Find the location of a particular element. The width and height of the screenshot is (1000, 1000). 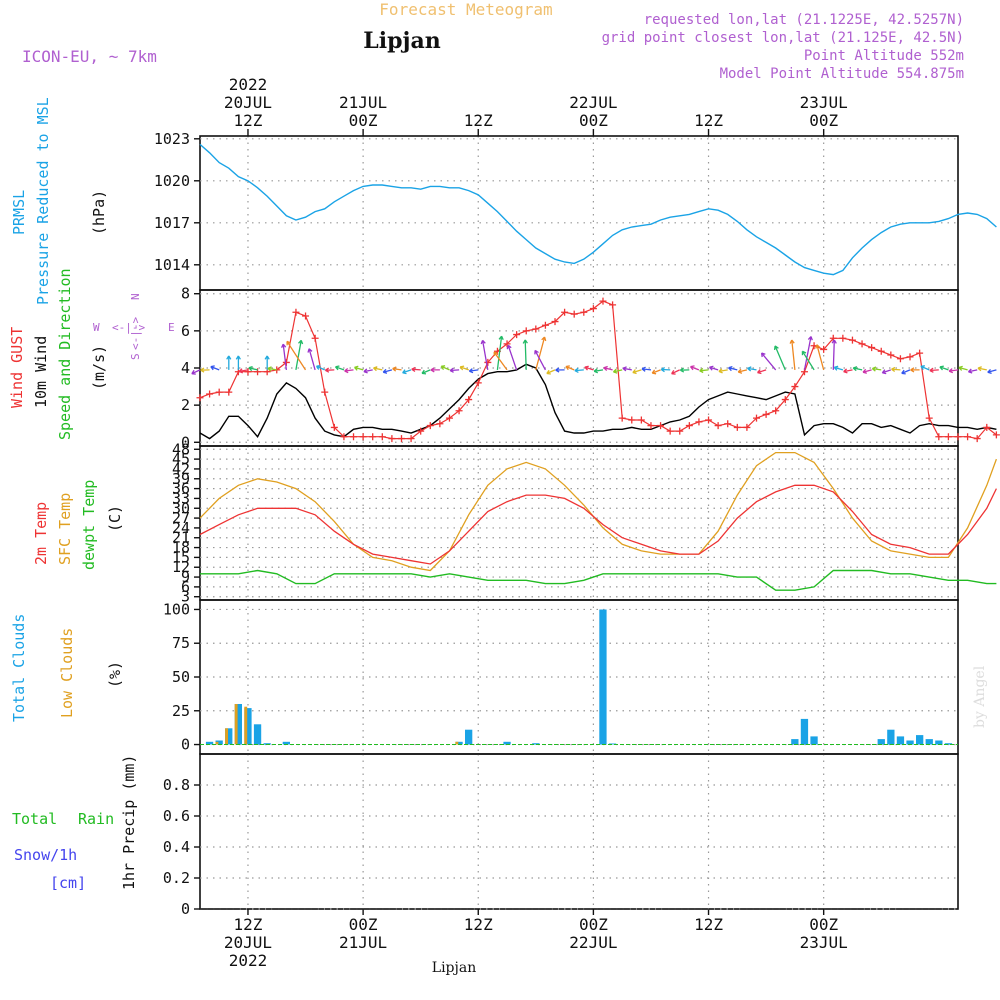

dewpt-temp-line is located at coordinates (598, 580).